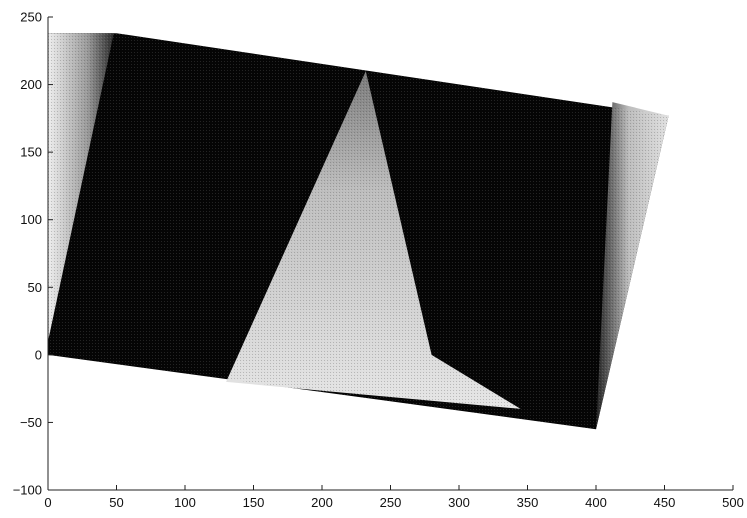 Image resolution: width=747 pixels, height=518 pixels. Describe the element at coordinates (31, 422) in the screenshot. I see `y-tick-label--50: −50` at that location.